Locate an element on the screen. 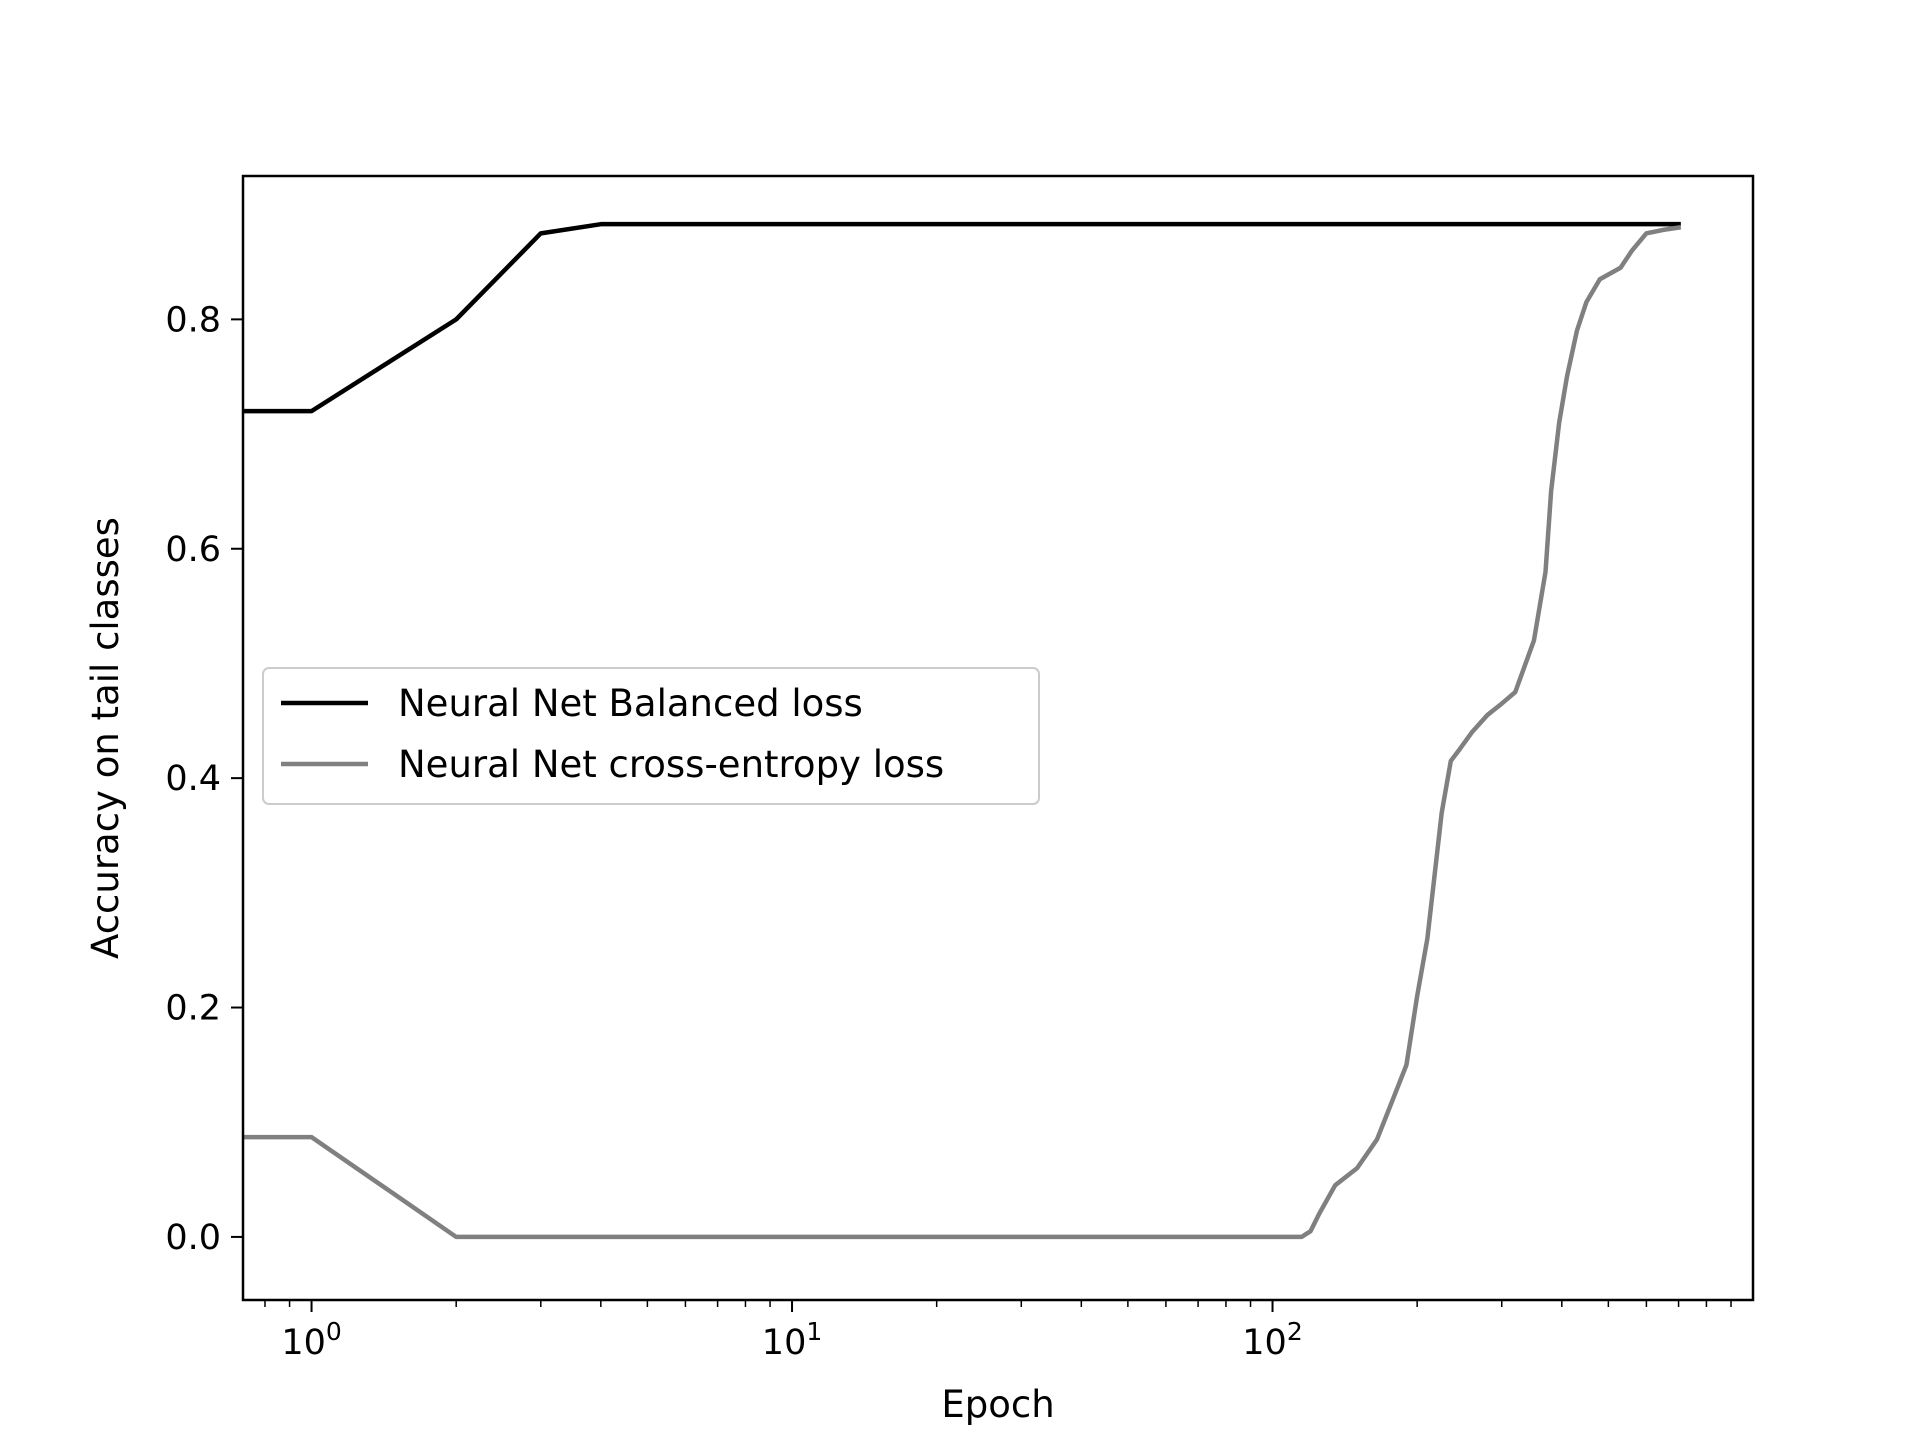 The width and height of the screenshot is (1920, 1440). x-tick-label: 10¹ is located at coordinates (792, 1340).